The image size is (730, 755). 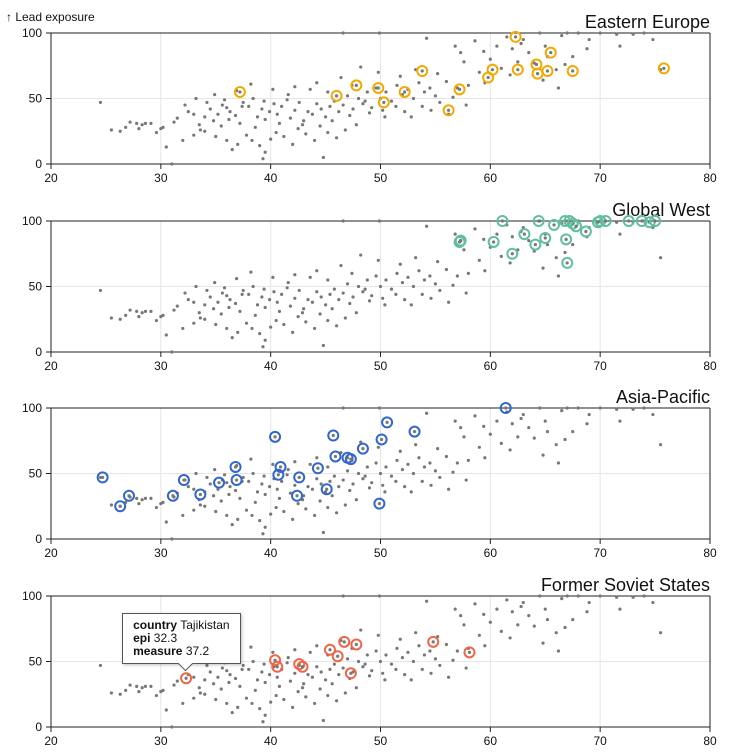 I want to click on x-tick-label: 60, so click(x=491, y=366).